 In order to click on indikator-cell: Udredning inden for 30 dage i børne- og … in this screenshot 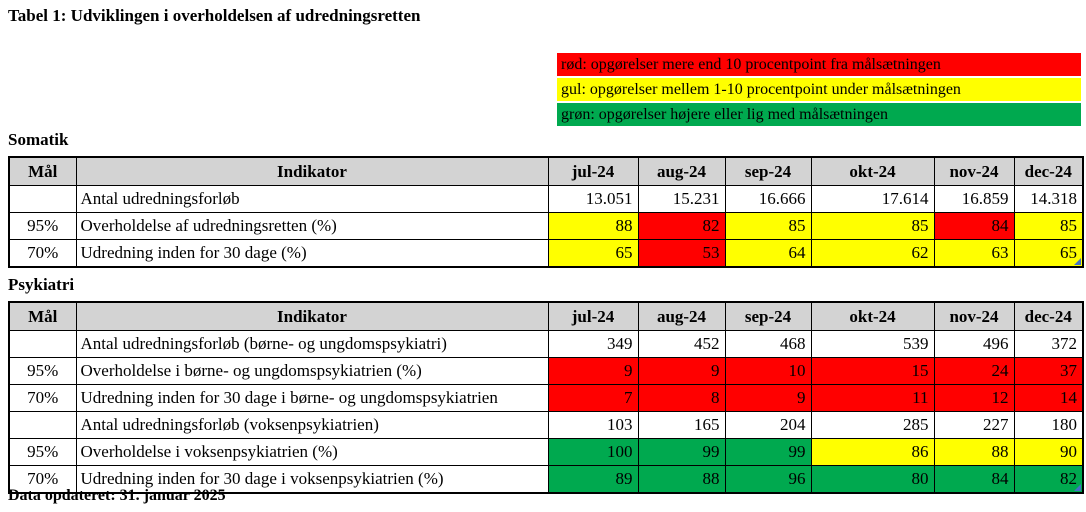, I will do `click(312, 398)`.